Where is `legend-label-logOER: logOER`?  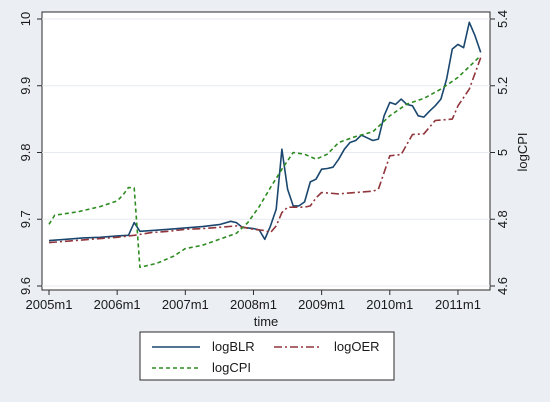
legend-label-logOER: logOER is located at coordinates (357, 346).